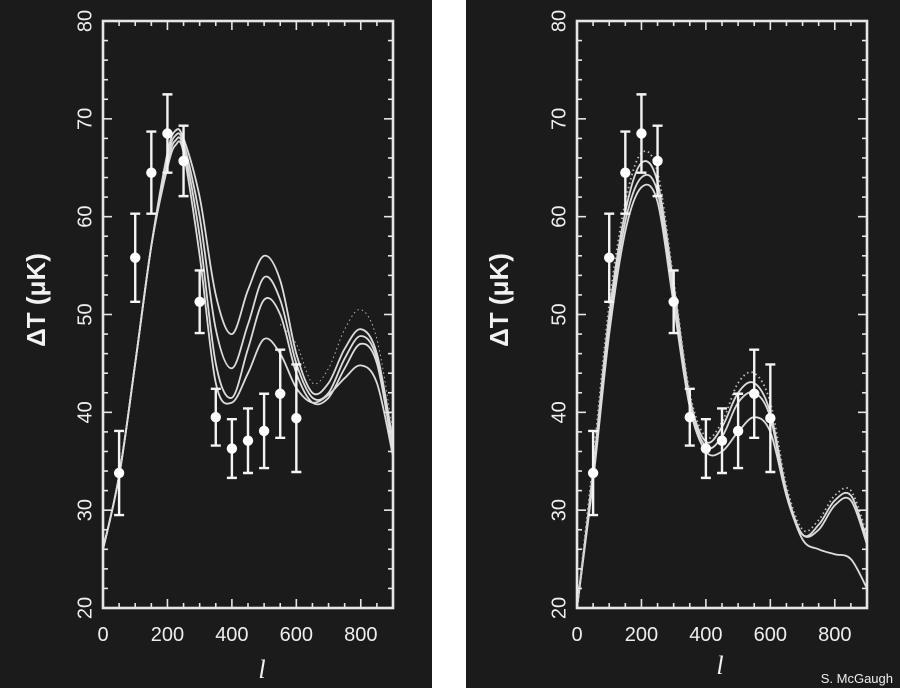 The width and height of the screenshot is (900, 688). What do you see at coordinates (681, 305) in the screenshot?
I see `right-data-points` at bounding box center [681, 305].